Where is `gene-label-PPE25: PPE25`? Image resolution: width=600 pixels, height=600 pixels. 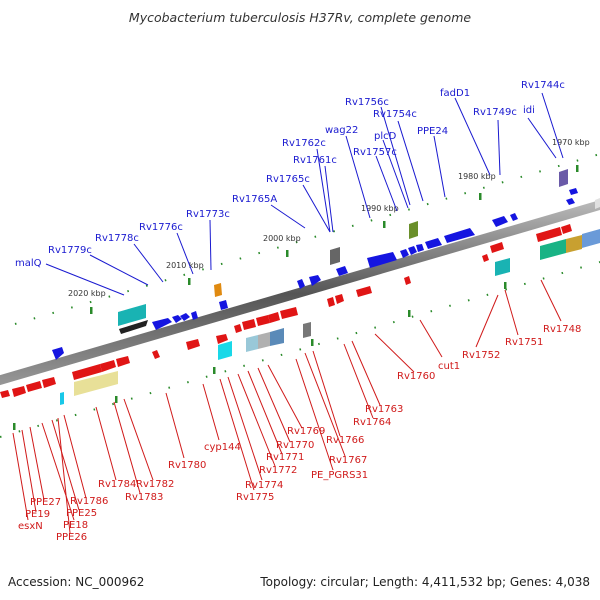
gene-label-PPE25: PPE25 is located at coordinates (81, 513).